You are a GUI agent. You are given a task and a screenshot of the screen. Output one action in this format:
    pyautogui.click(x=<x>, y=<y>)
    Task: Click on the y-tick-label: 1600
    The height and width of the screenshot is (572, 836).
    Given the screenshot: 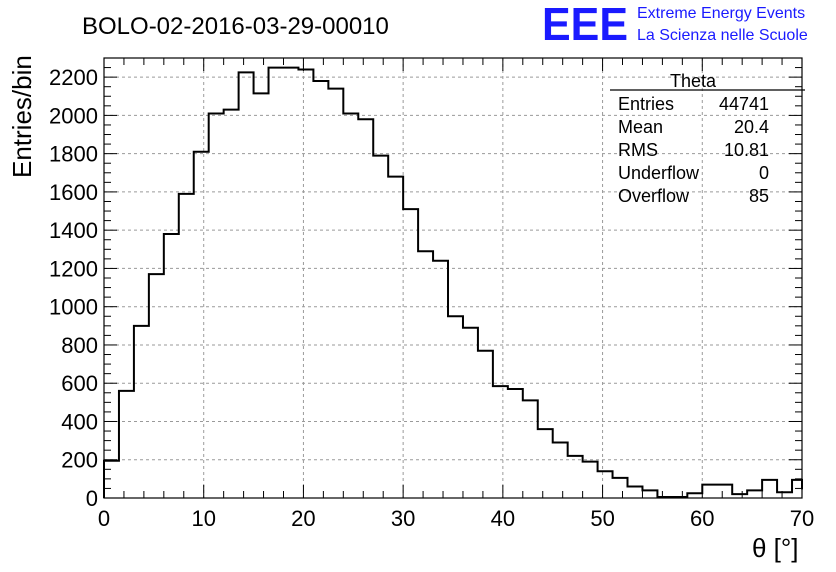 What is the action you would take?
    pyautogui.click(x=73, y=192)
    